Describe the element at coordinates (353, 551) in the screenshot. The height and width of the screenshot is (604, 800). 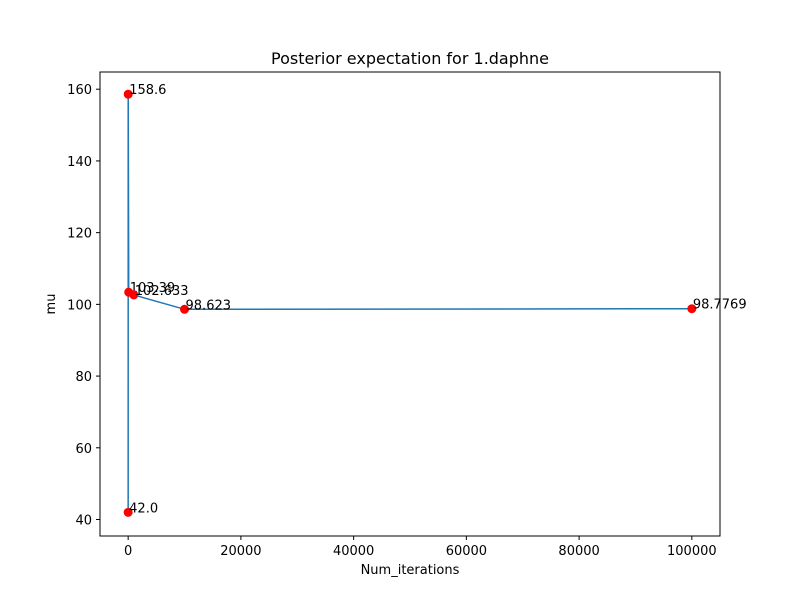
I see `x-tick-label: 40000` at that location.